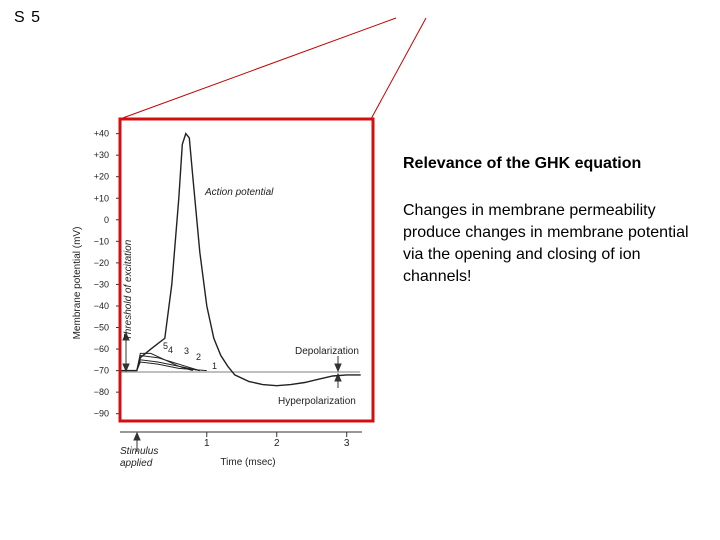 Image resolution: width=720 pixels, height=540 pixels. What do you see at coordinates (214, 366) in the screenshot?
I see `series-label: 1` at bounding box center [214, 366].